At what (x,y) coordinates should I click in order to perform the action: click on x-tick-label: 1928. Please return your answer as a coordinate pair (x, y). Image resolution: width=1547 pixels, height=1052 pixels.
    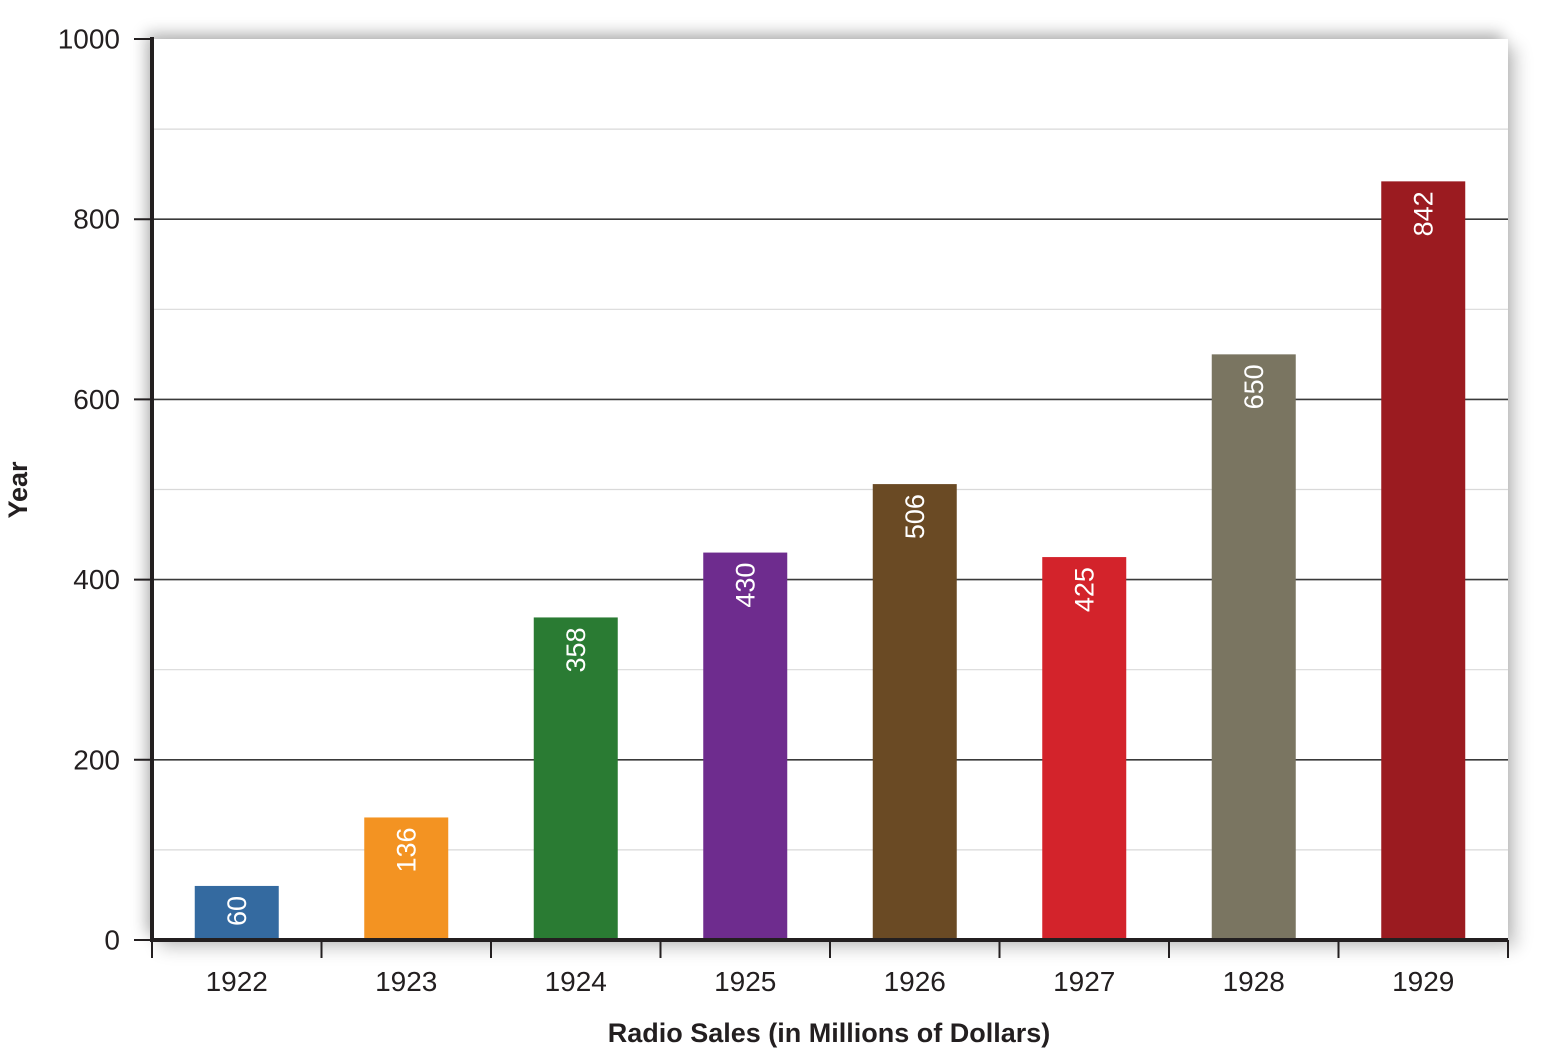
    Looking at the image, I should click on (1254, 981).